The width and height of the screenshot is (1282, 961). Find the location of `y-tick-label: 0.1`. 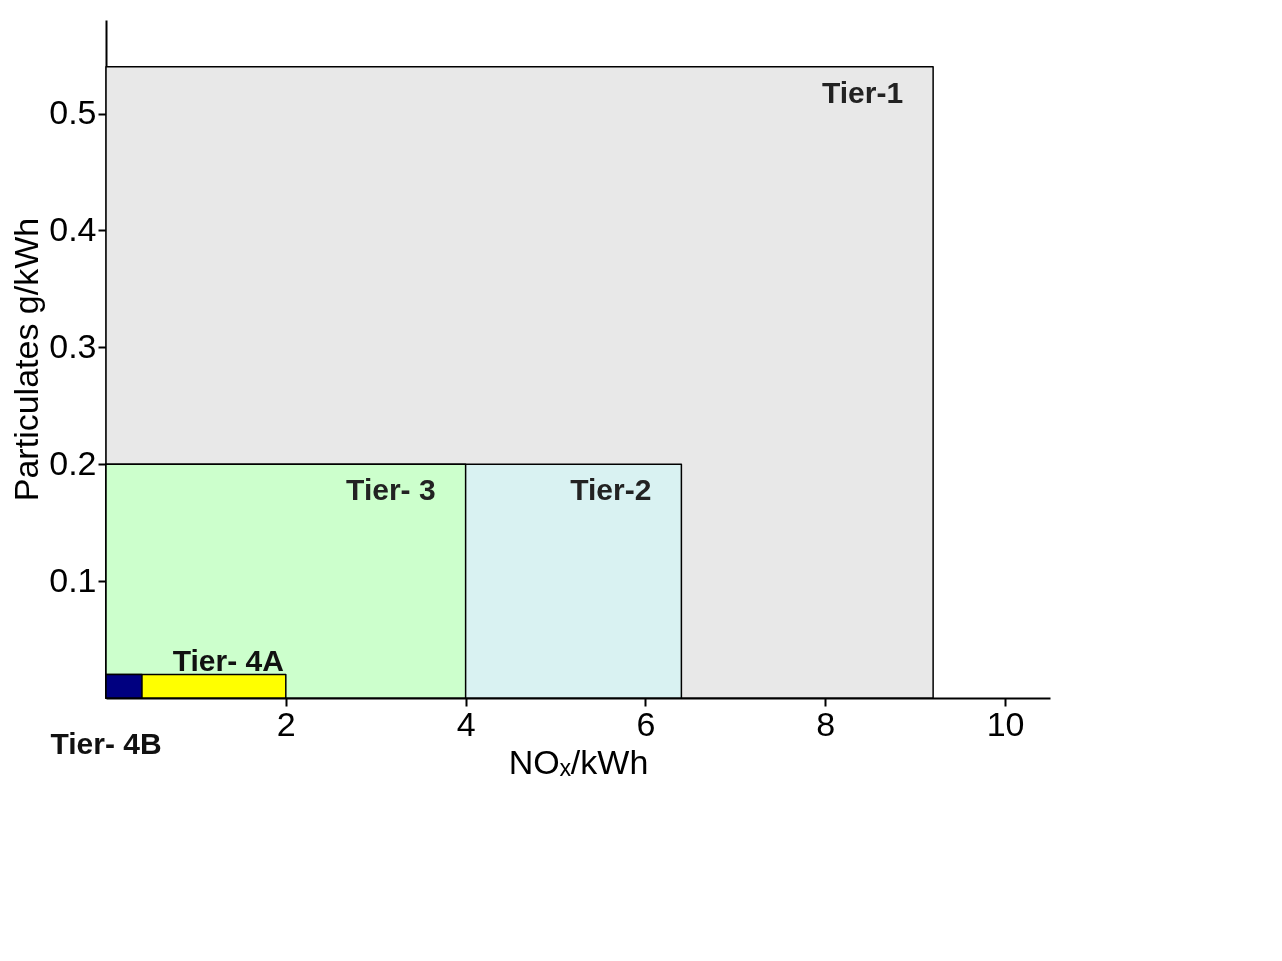

y-tick-label: 0.1 is located at coordinates (73, 579).